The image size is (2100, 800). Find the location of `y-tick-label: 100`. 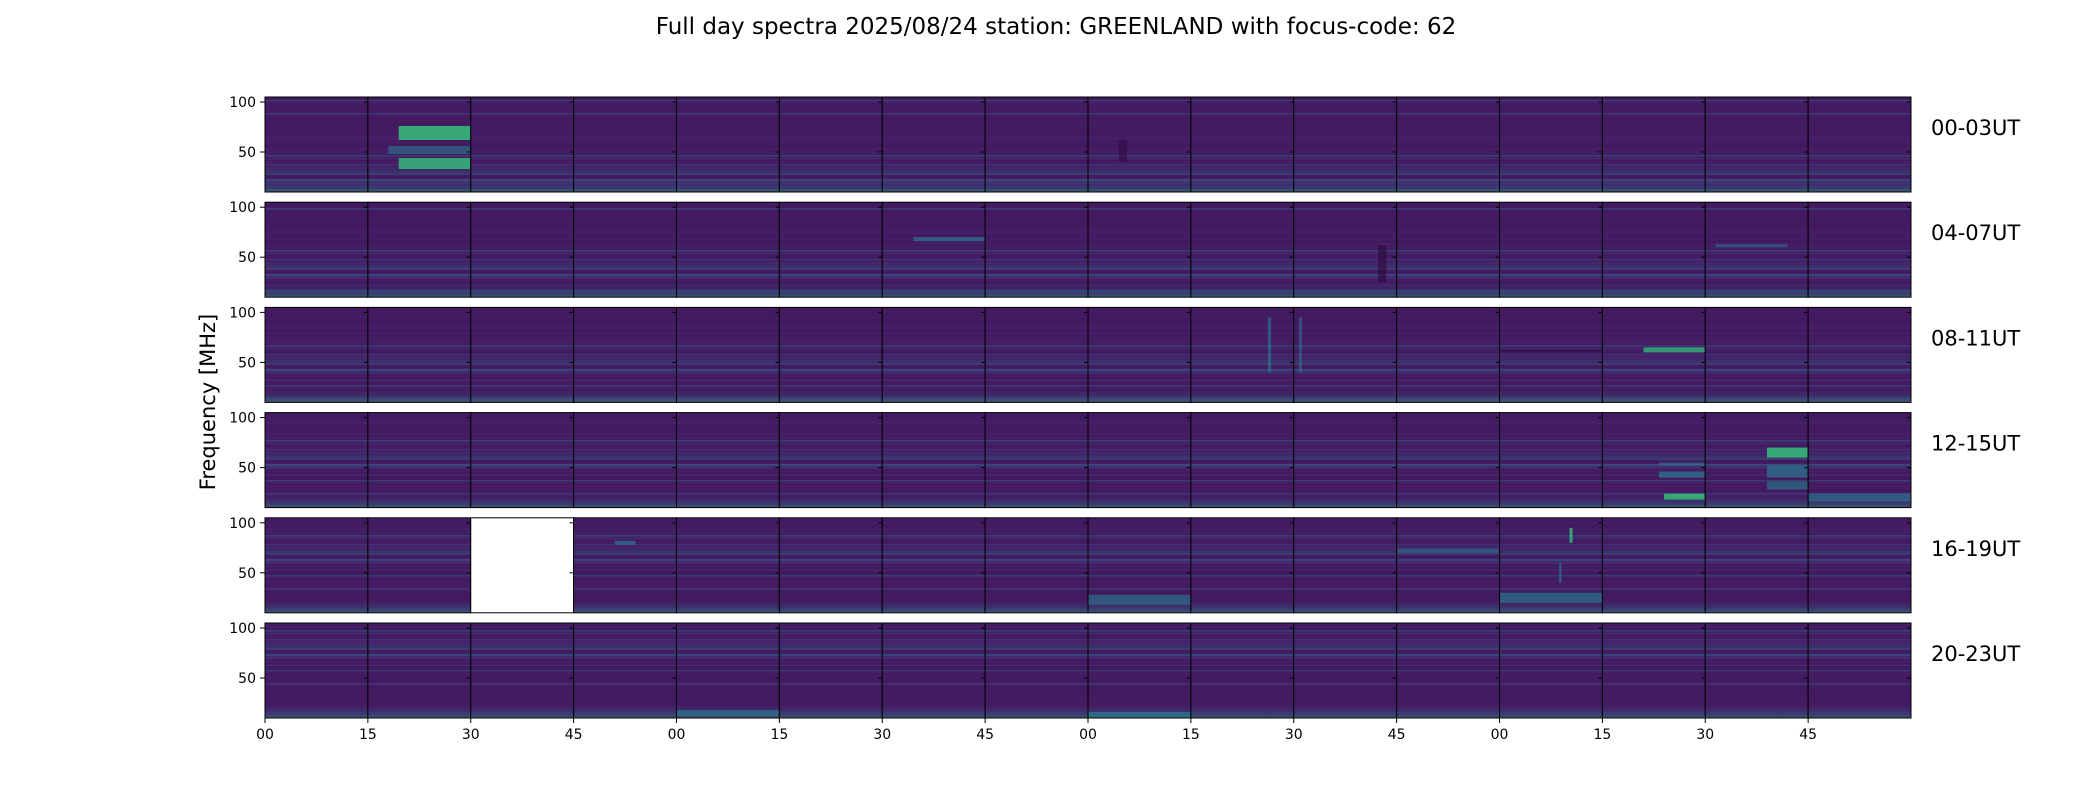

y-tick-label: 100 is located at coordinates (242, 524).